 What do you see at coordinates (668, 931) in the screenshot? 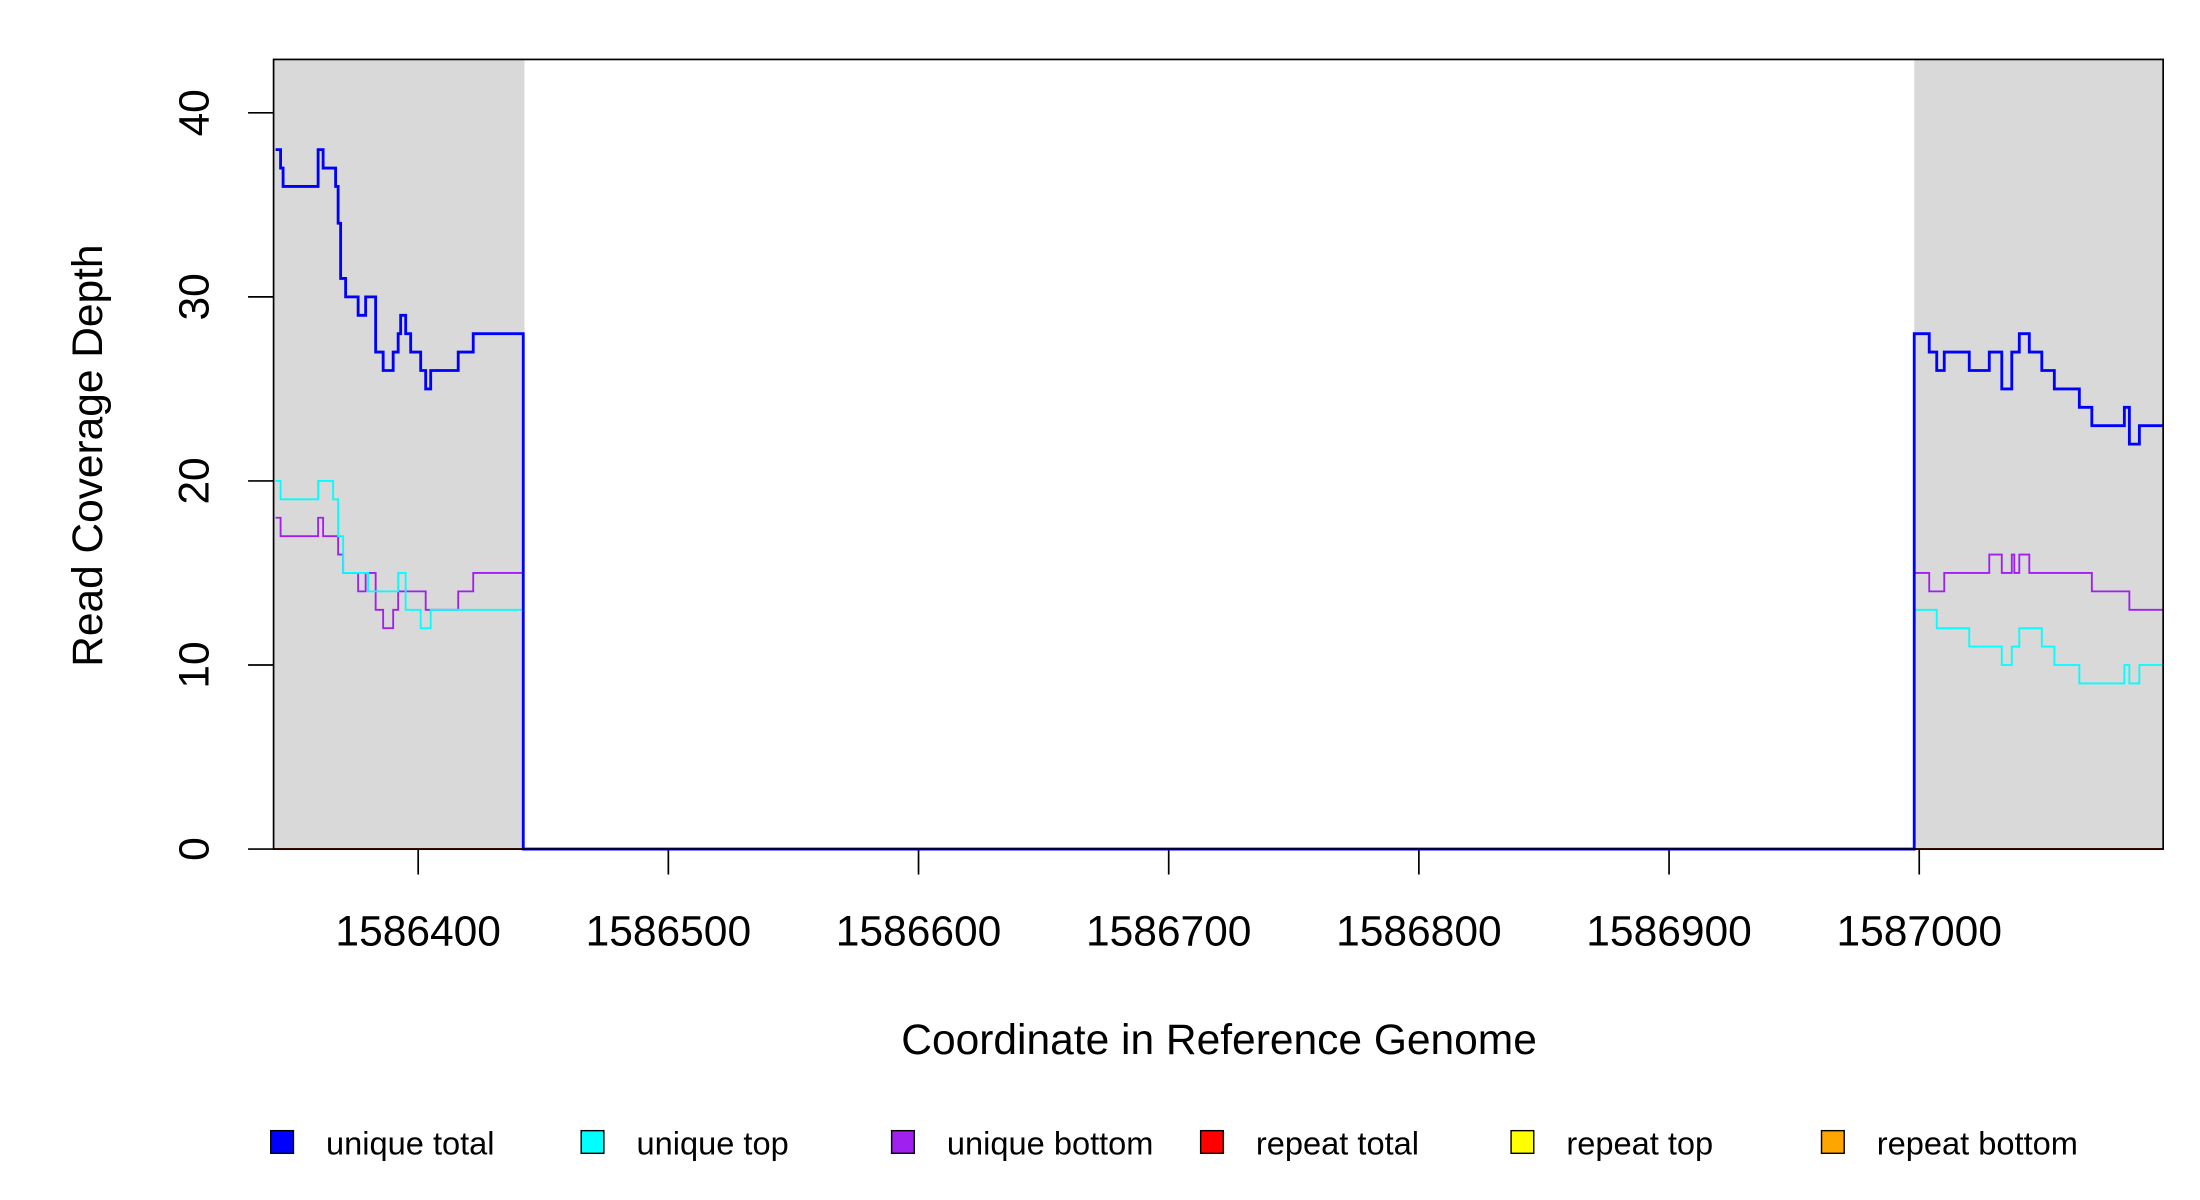
I see `x-tick-label: 1586500` at bounding box center [668, 931].